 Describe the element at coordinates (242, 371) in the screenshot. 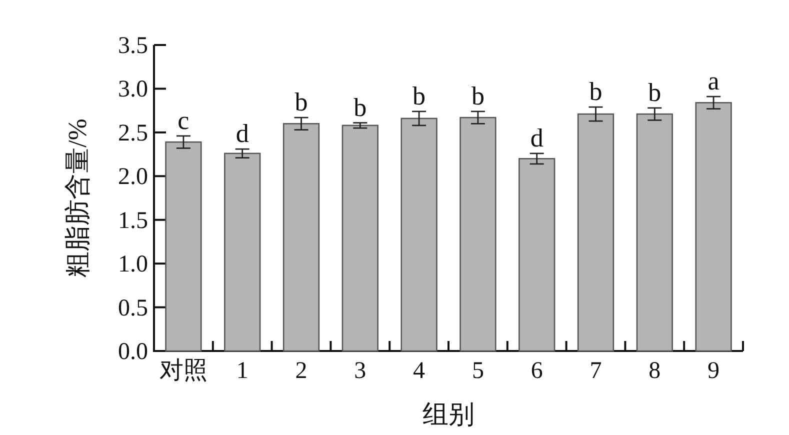

I see `x-tick-label: 1` at that location.